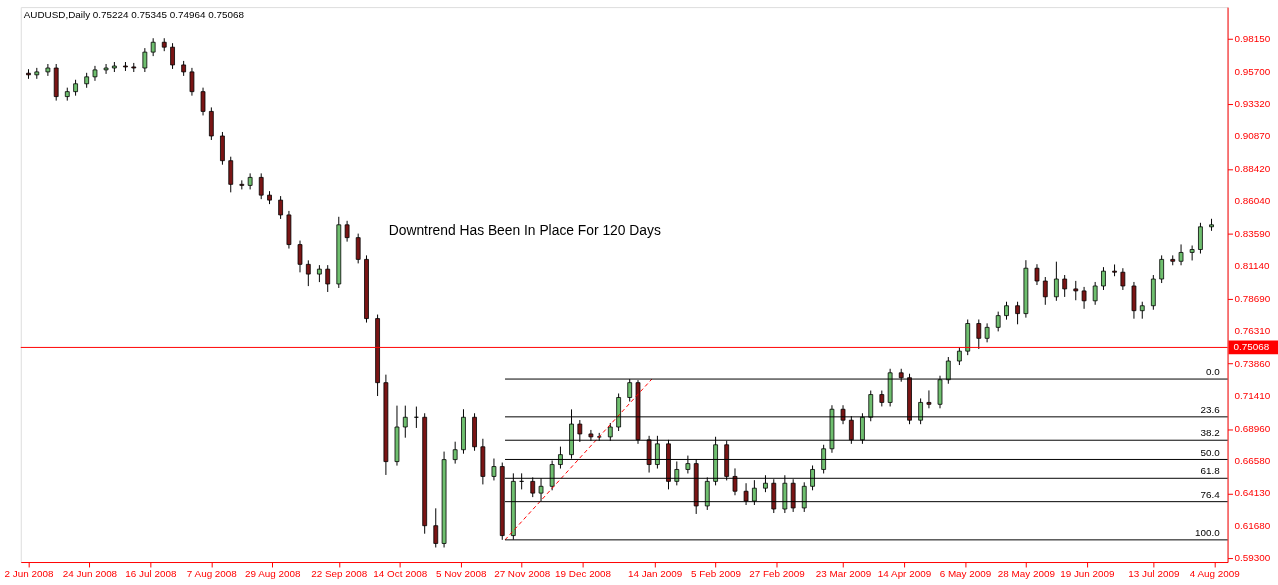  Describe the element at coordinates (1251, 347) in the screenshot. I see `ref-line-label: 0.75068` at that location.